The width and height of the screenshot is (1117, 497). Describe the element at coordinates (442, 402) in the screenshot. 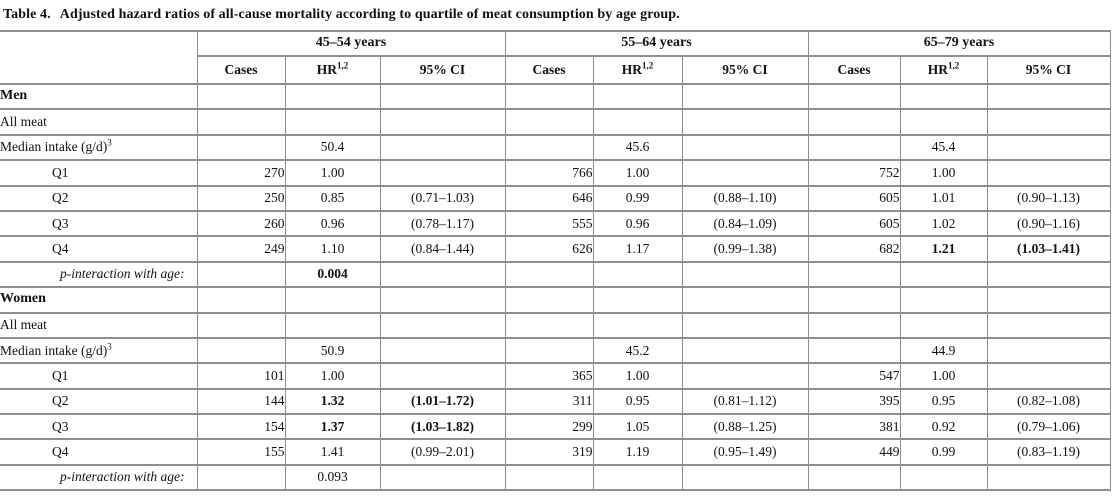

I see `ci-cell: (1.01–1.72)` at that location.